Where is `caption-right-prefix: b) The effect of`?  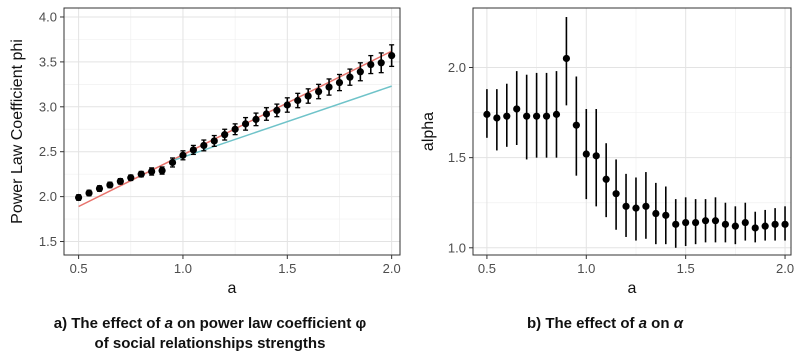 caption-right-prefix: b) The effect of is located at coordinates (583, 323).